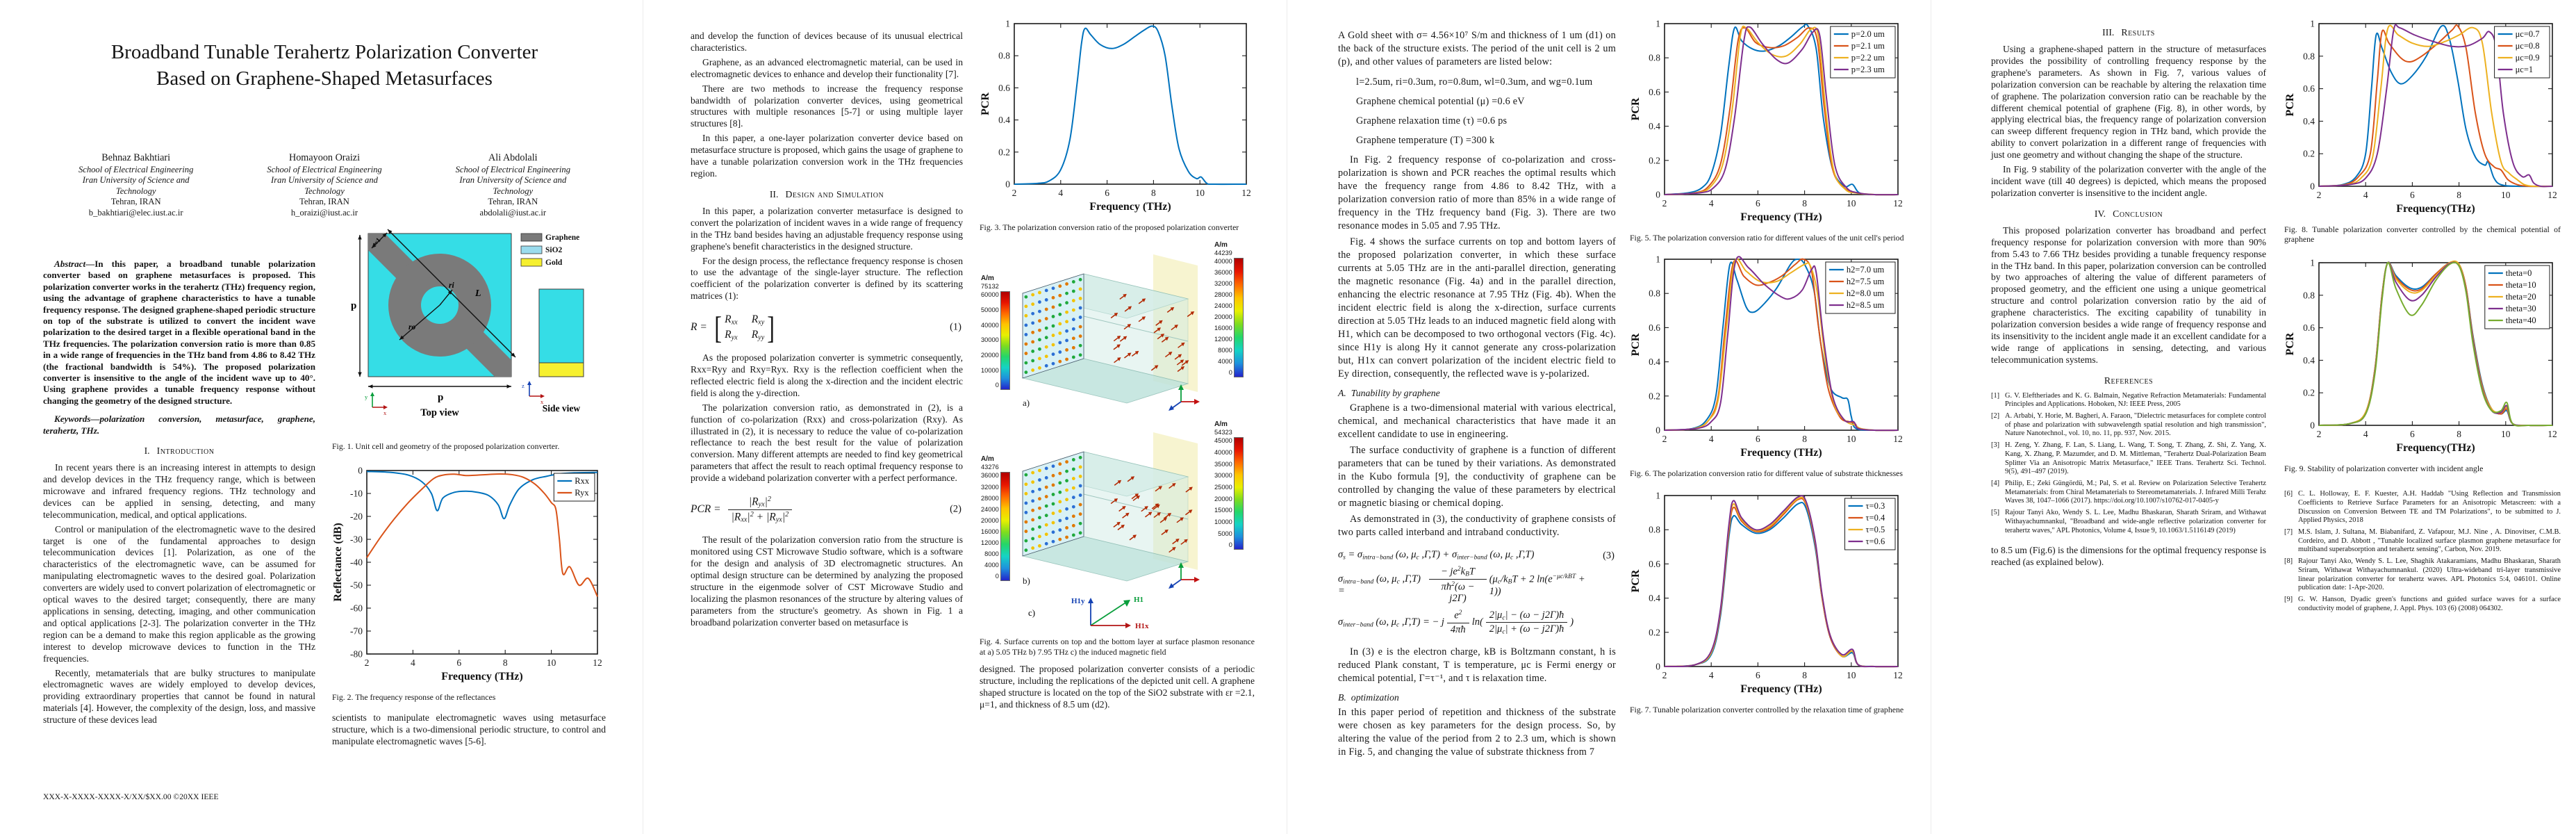  I want to click on svg-text: Frequency (THz), so click(1781, 217).